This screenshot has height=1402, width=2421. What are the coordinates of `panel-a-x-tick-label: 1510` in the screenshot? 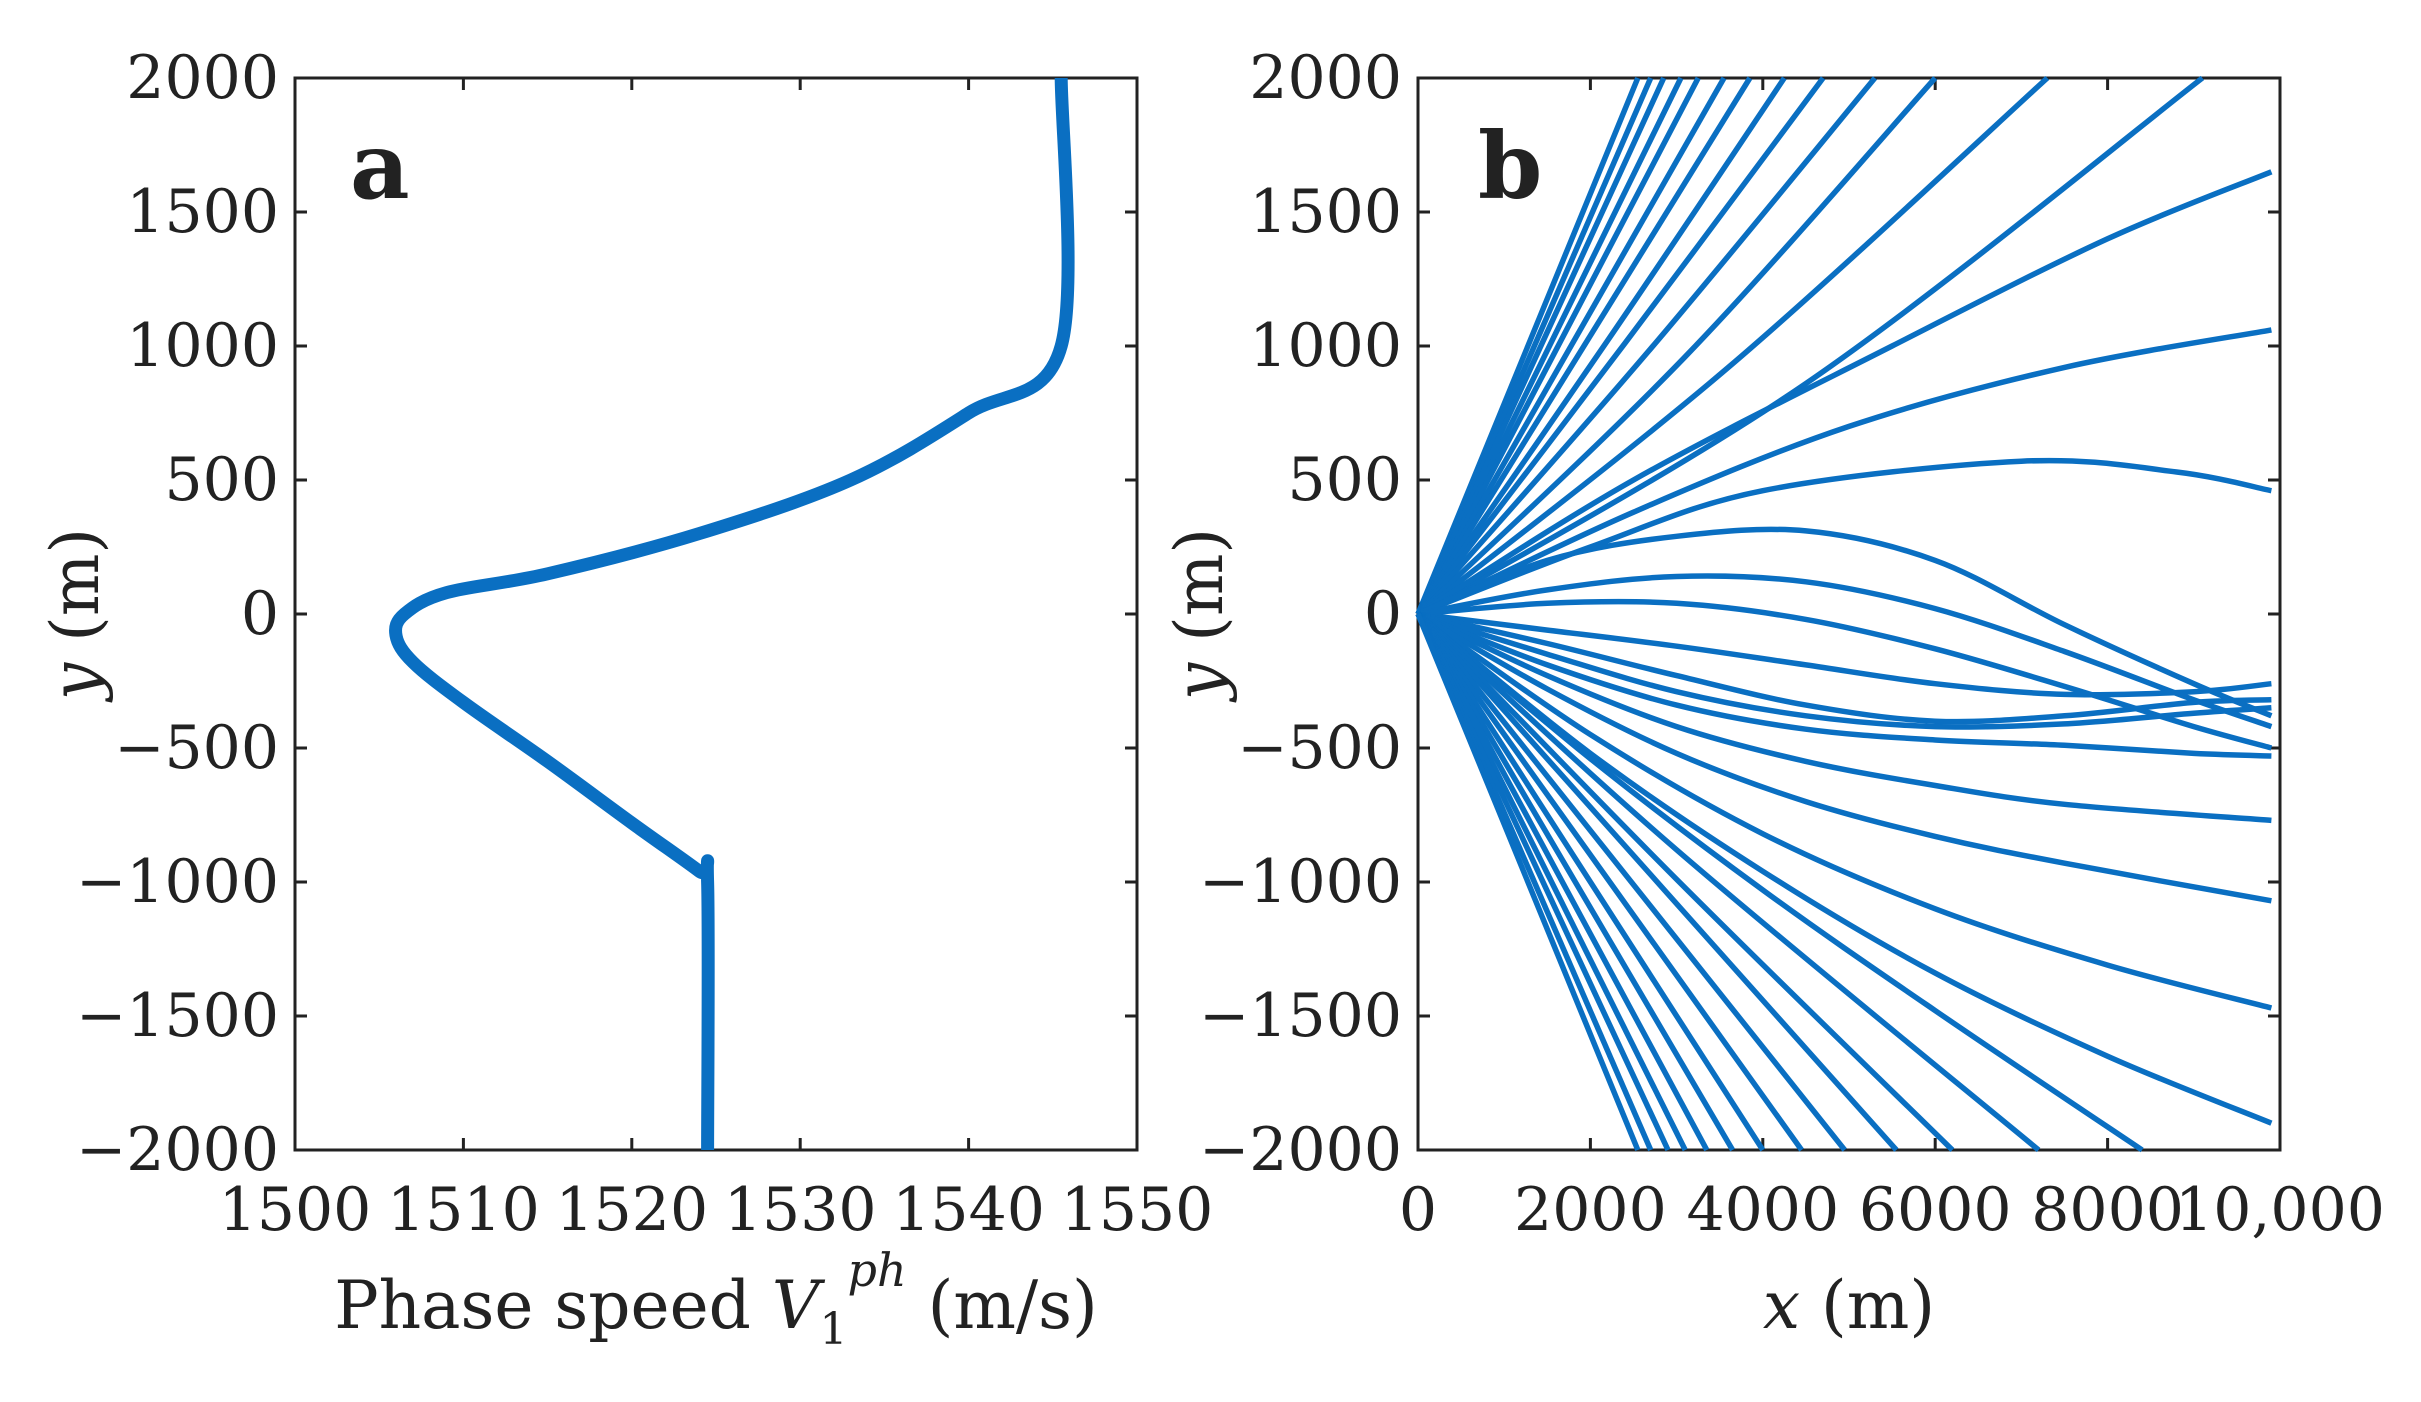 It's located at (463, 1210).